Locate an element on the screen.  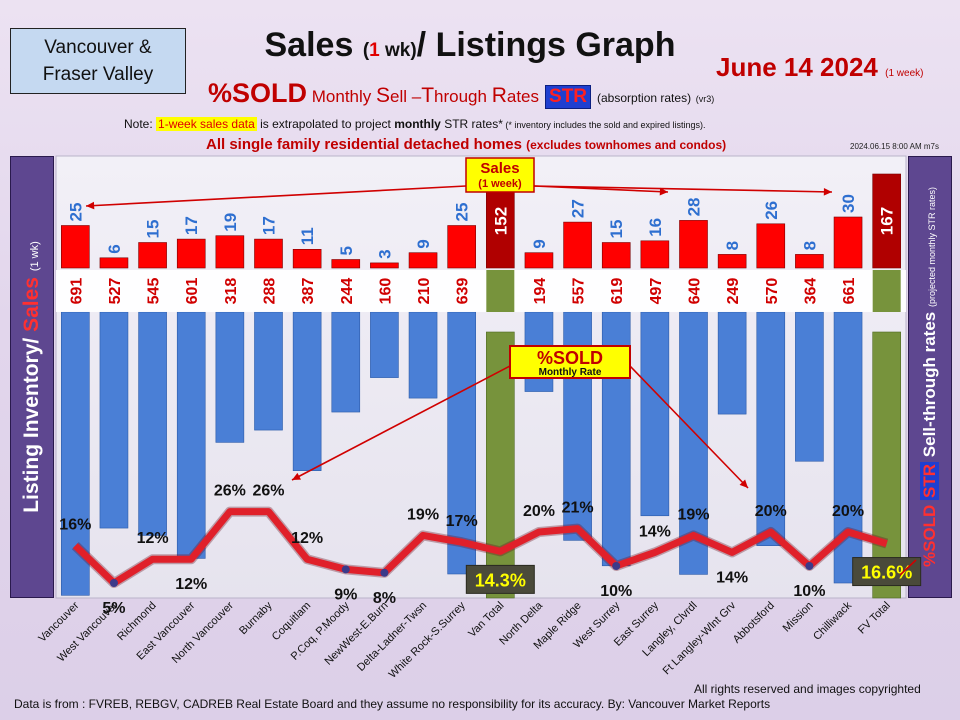
subnote-small: (excludes townhomes and condos) is located at coordinates (626, 145).